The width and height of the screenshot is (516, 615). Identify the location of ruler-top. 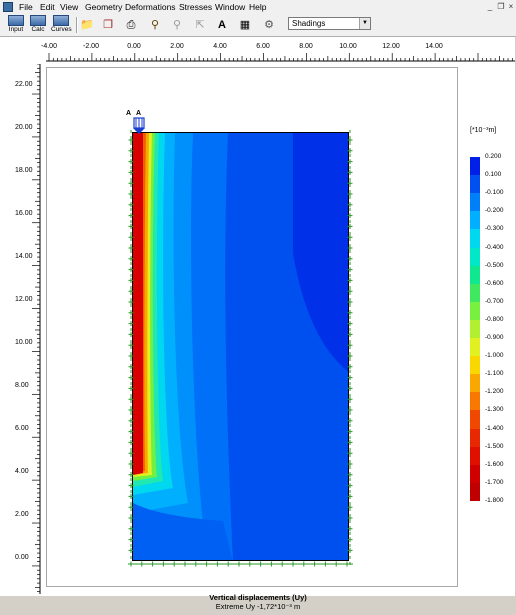
(279, 50).